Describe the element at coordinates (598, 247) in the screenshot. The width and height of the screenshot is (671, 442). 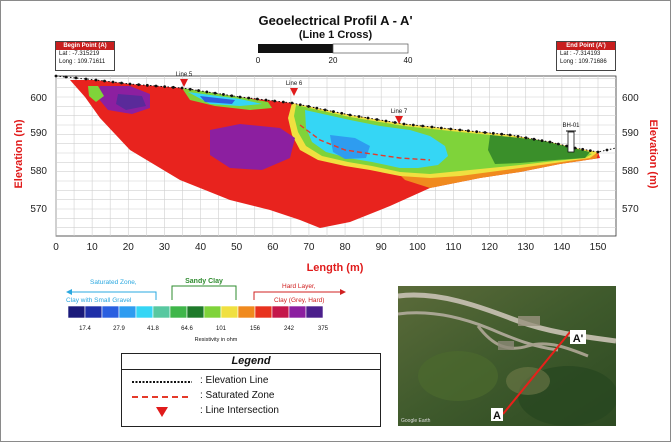
I see `x-tick-label: 150` at that location.